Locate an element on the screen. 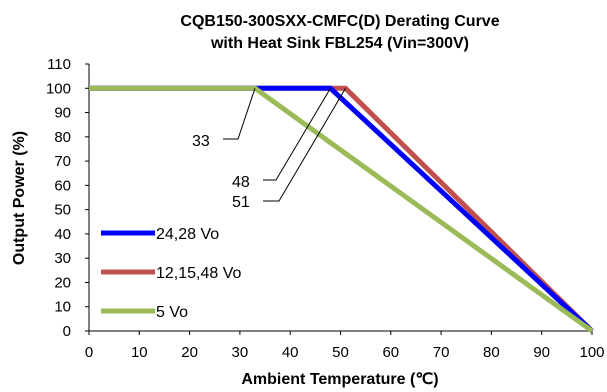 This screenshot has height=392, width=607. x-tick-label: 90 is located at coordinates (541, 352).